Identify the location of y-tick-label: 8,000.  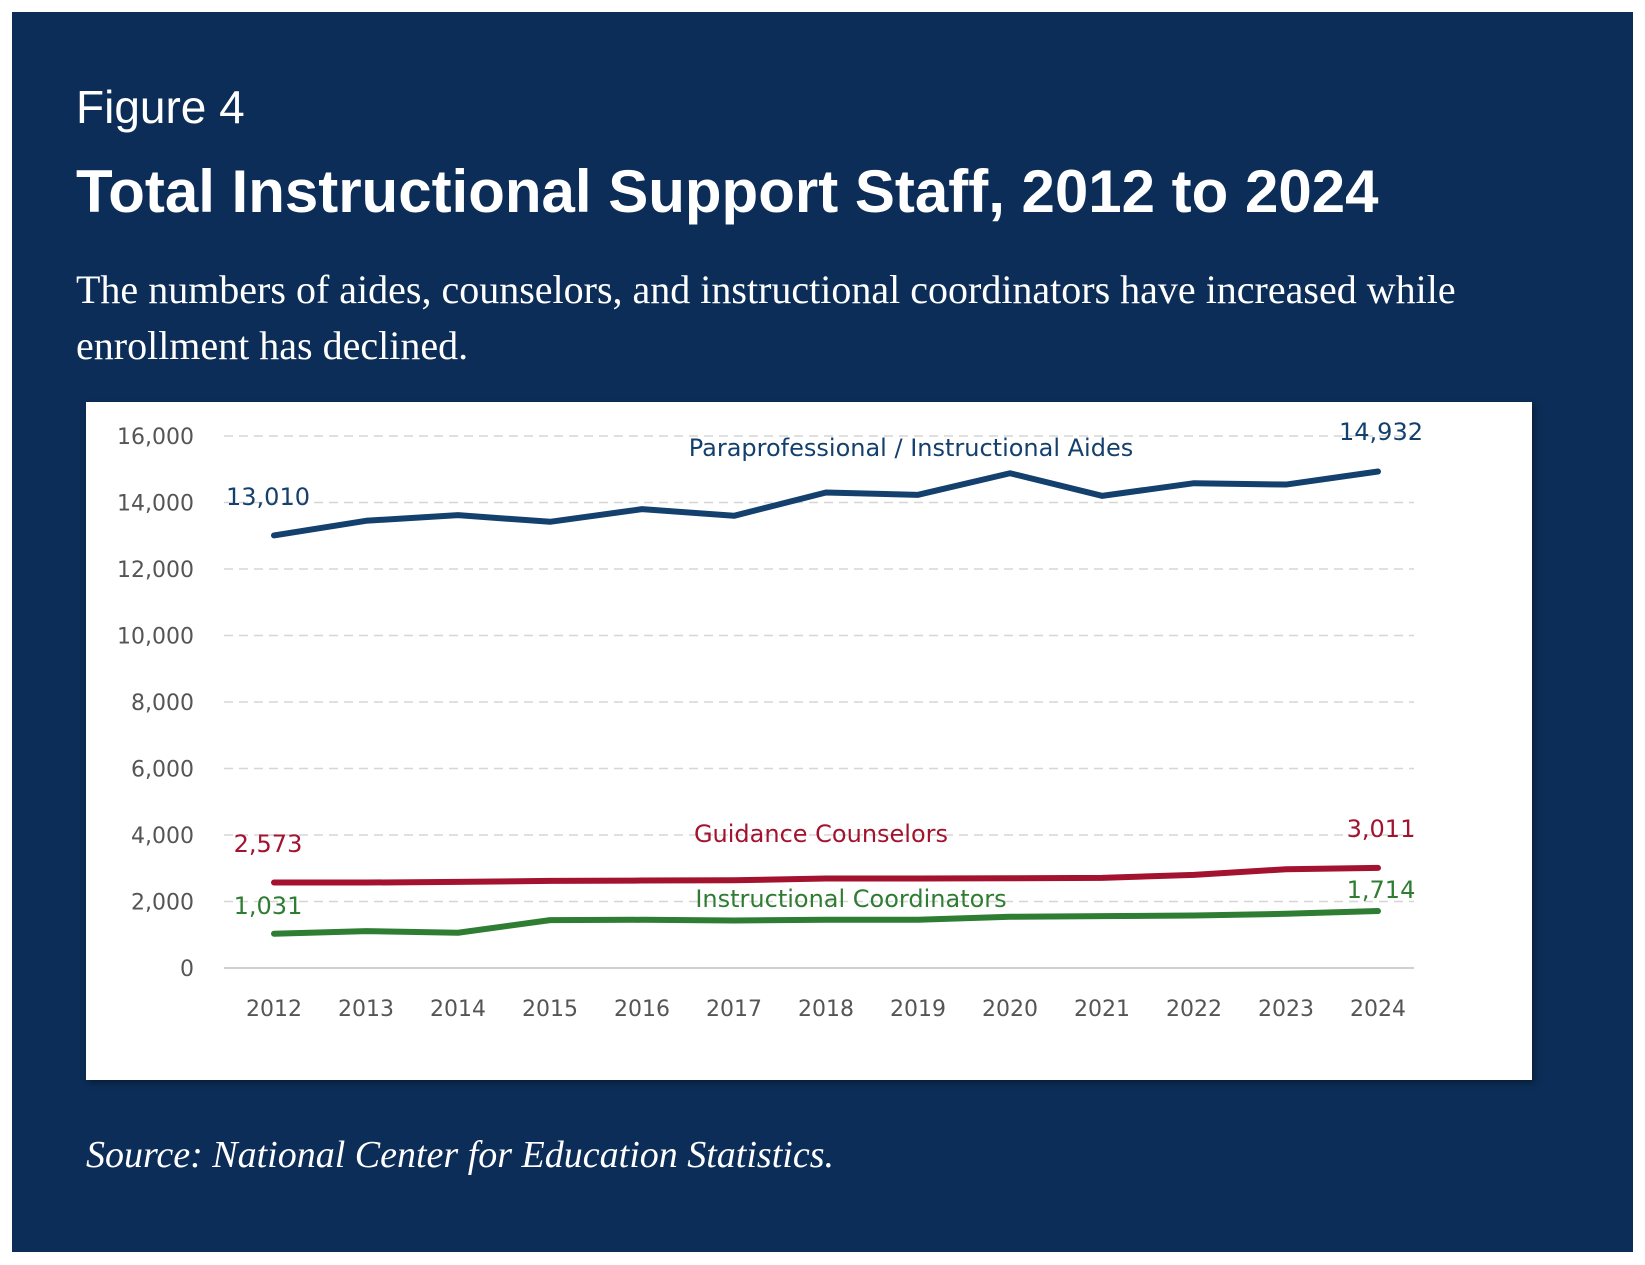
(162, 703).